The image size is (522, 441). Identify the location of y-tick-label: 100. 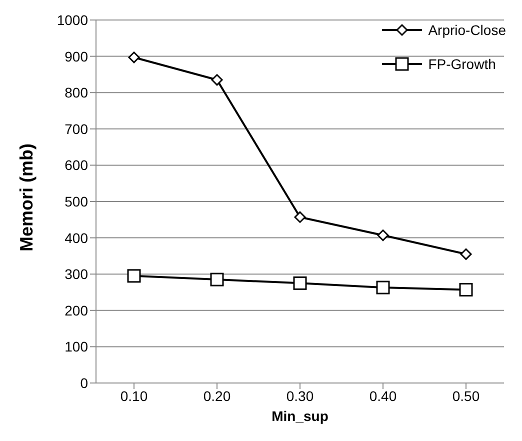
(76, 346).